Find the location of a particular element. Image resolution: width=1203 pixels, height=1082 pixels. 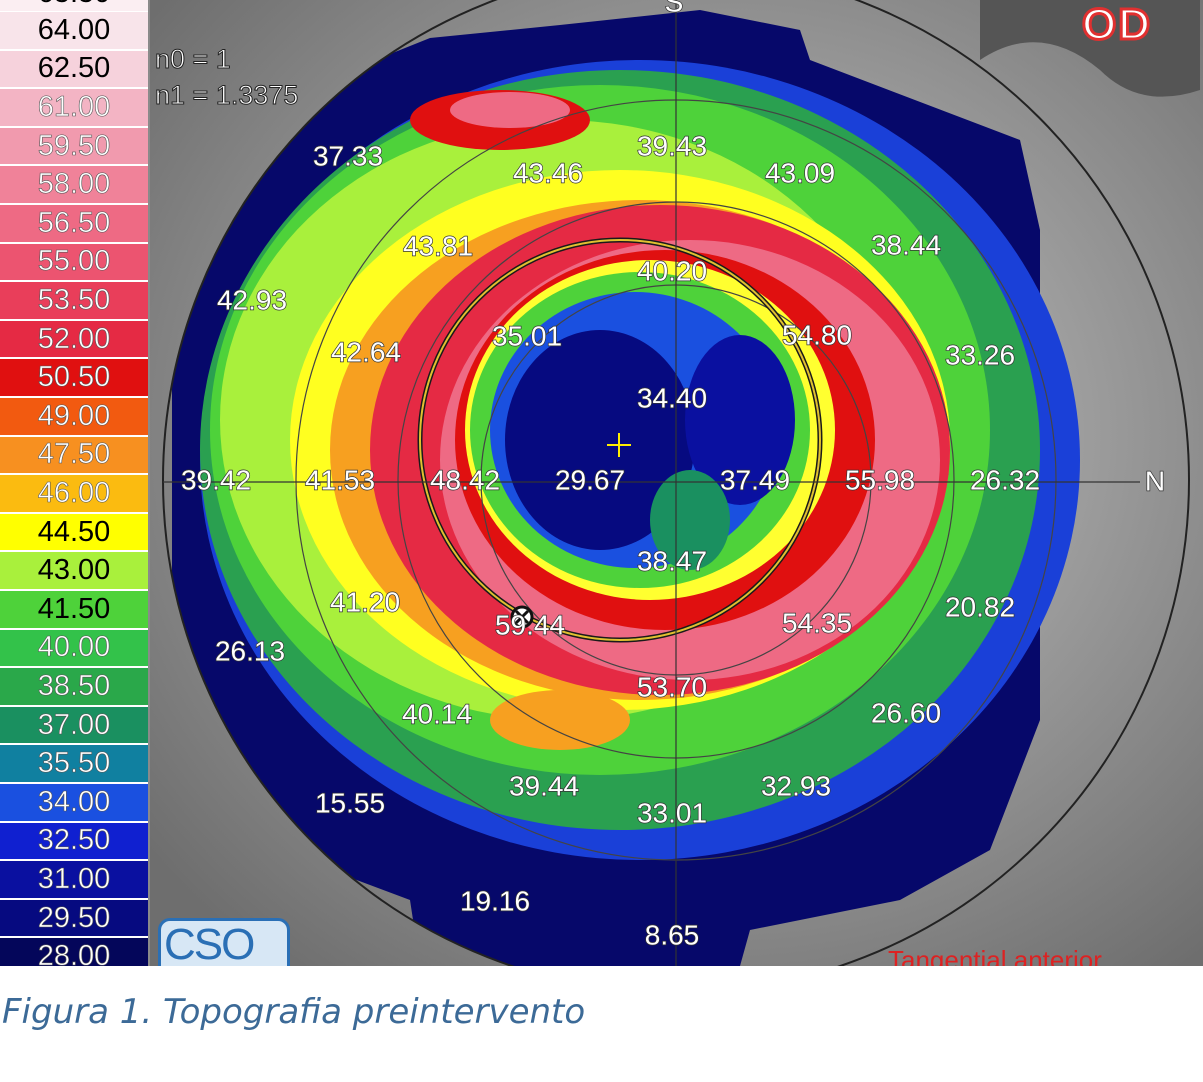

map-value: 41.20 is located at coordinates (365, 601).